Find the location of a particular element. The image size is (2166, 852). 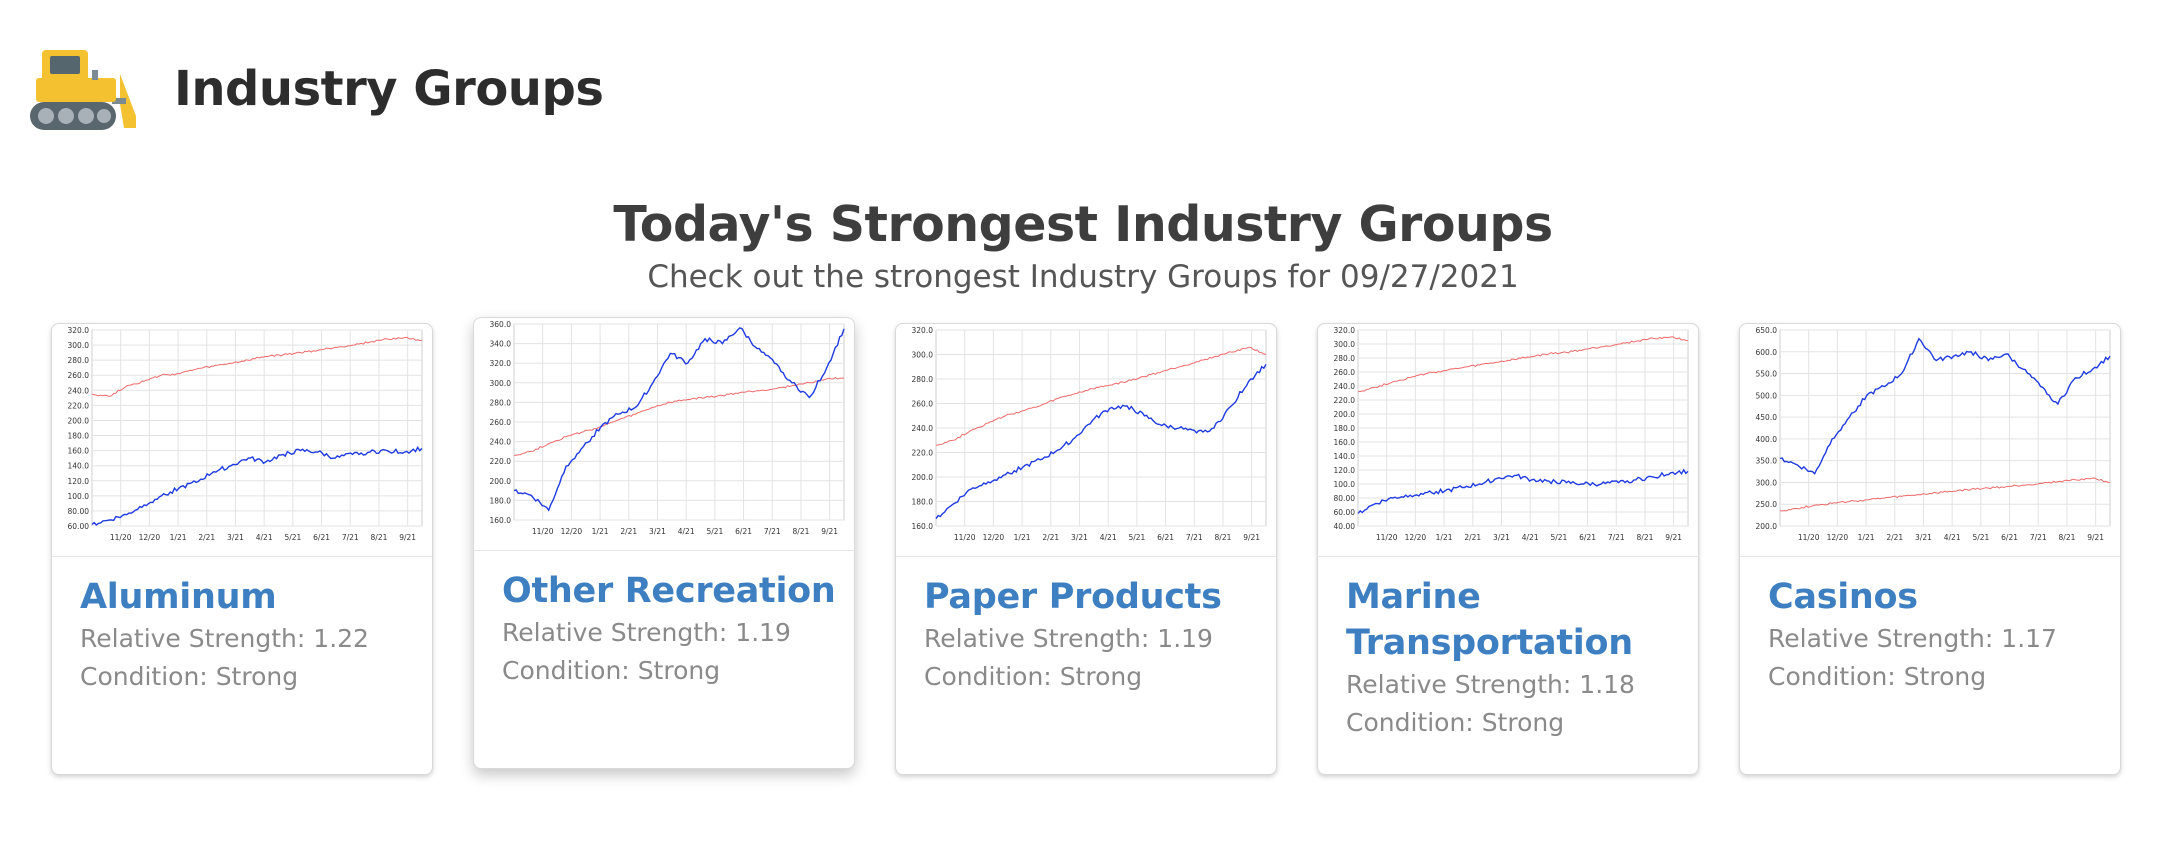

relative-strength-value: 1.19 is located at coordinates (763, 632).